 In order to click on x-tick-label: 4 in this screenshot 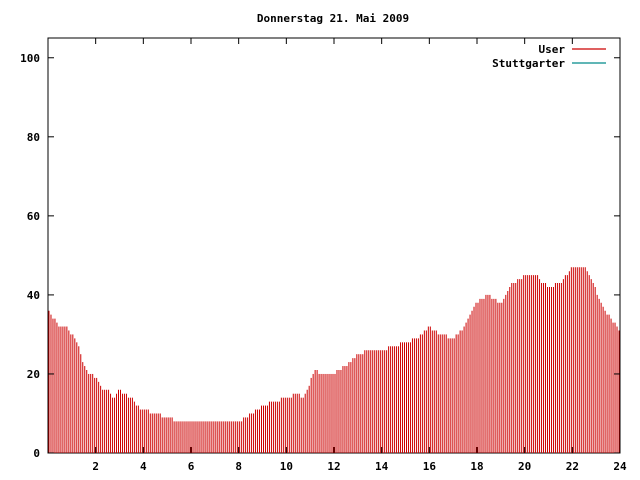, I will do `click(143, 466)`.